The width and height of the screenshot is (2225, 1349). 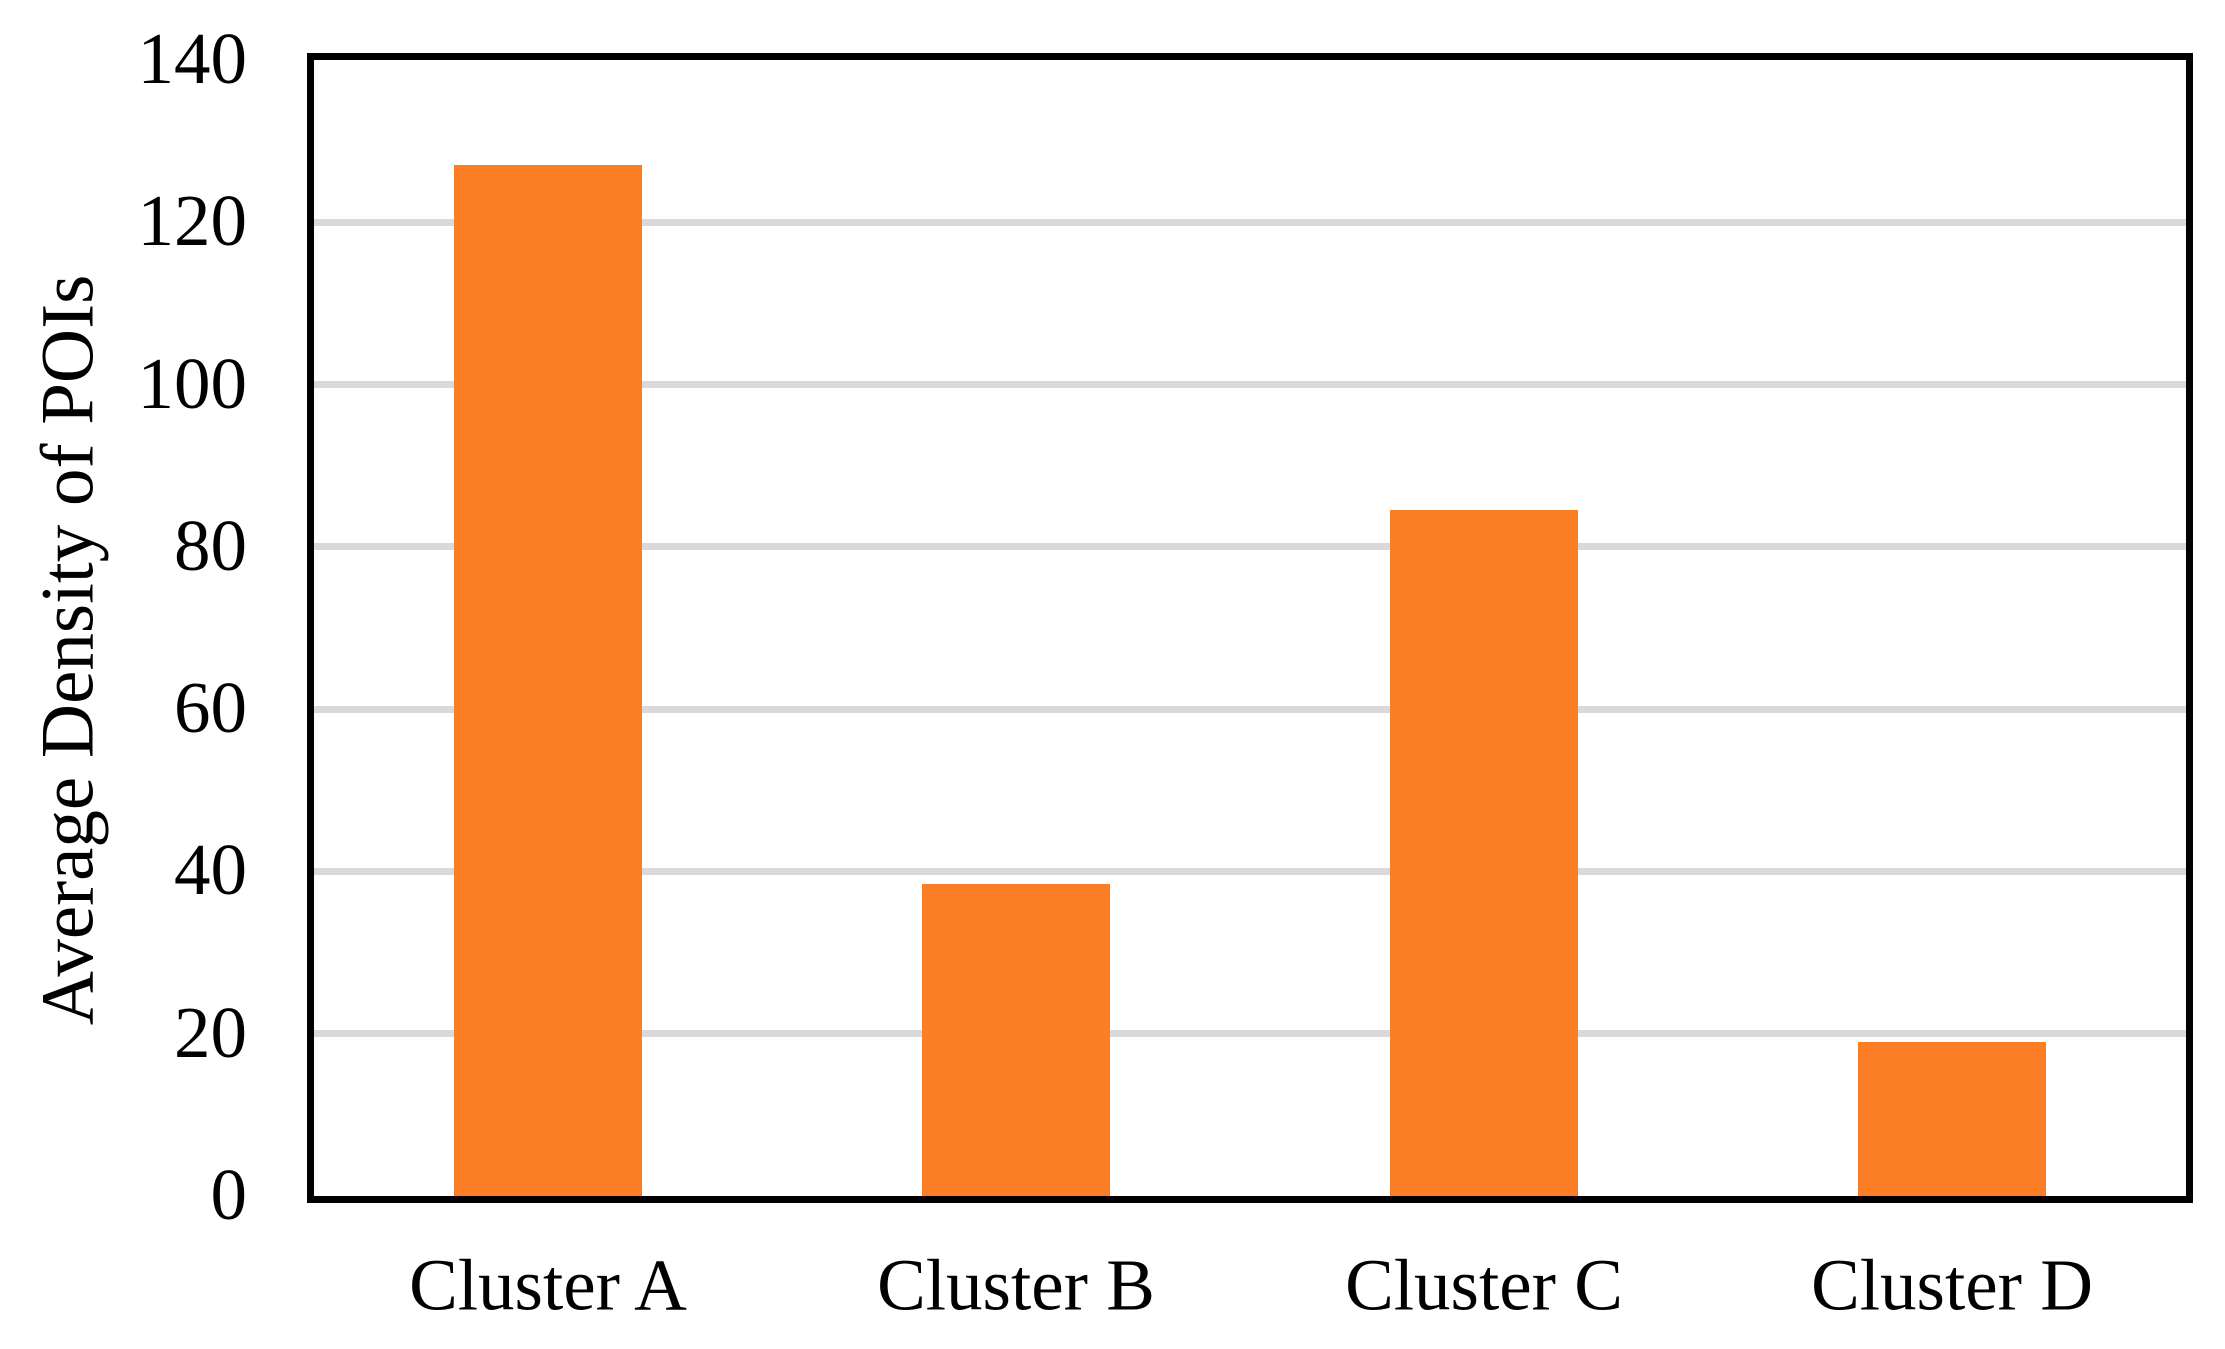 What do you see at coordinates (1016, 1285) in the screenshot?
I see `x-category-label-cluster-b: Cluster B` at bounding box center [1016, 1285].